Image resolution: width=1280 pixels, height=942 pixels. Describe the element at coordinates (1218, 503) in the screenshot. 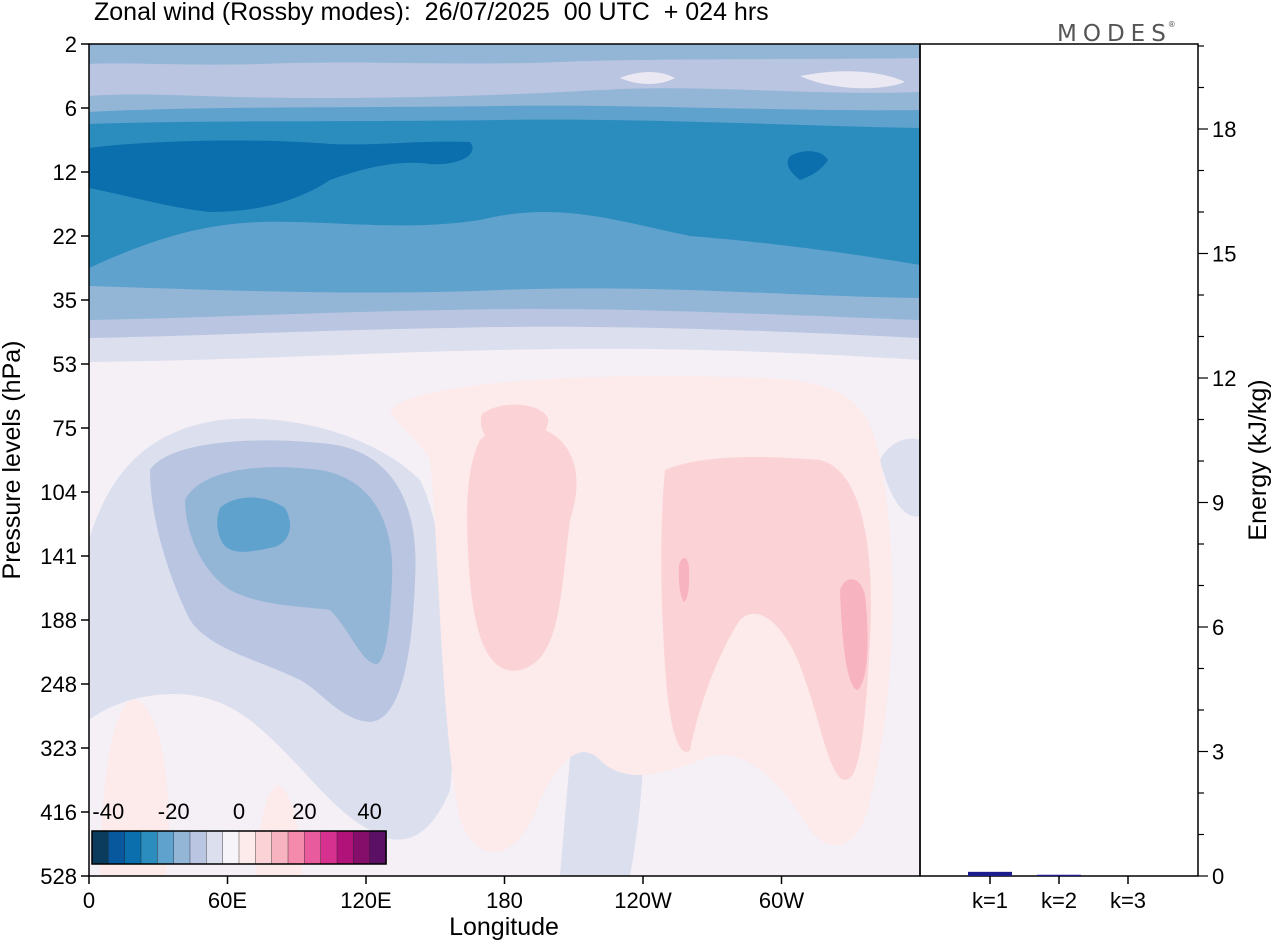

I see `energy-tick-label: 9` at that location.